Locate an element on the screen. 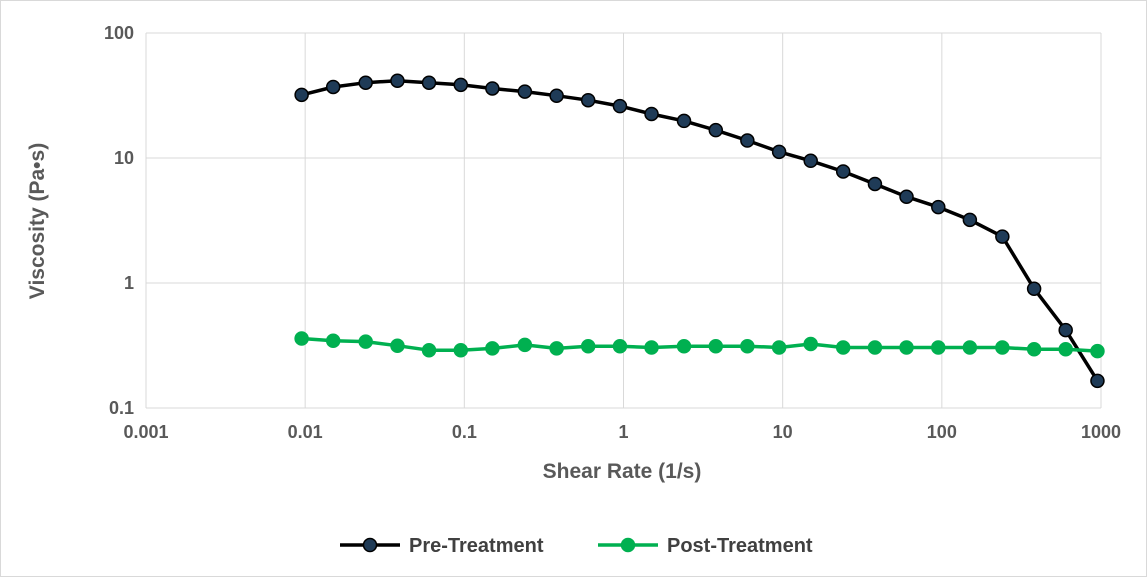  y-tick-label: 100 is located at coordinates (119, 33).